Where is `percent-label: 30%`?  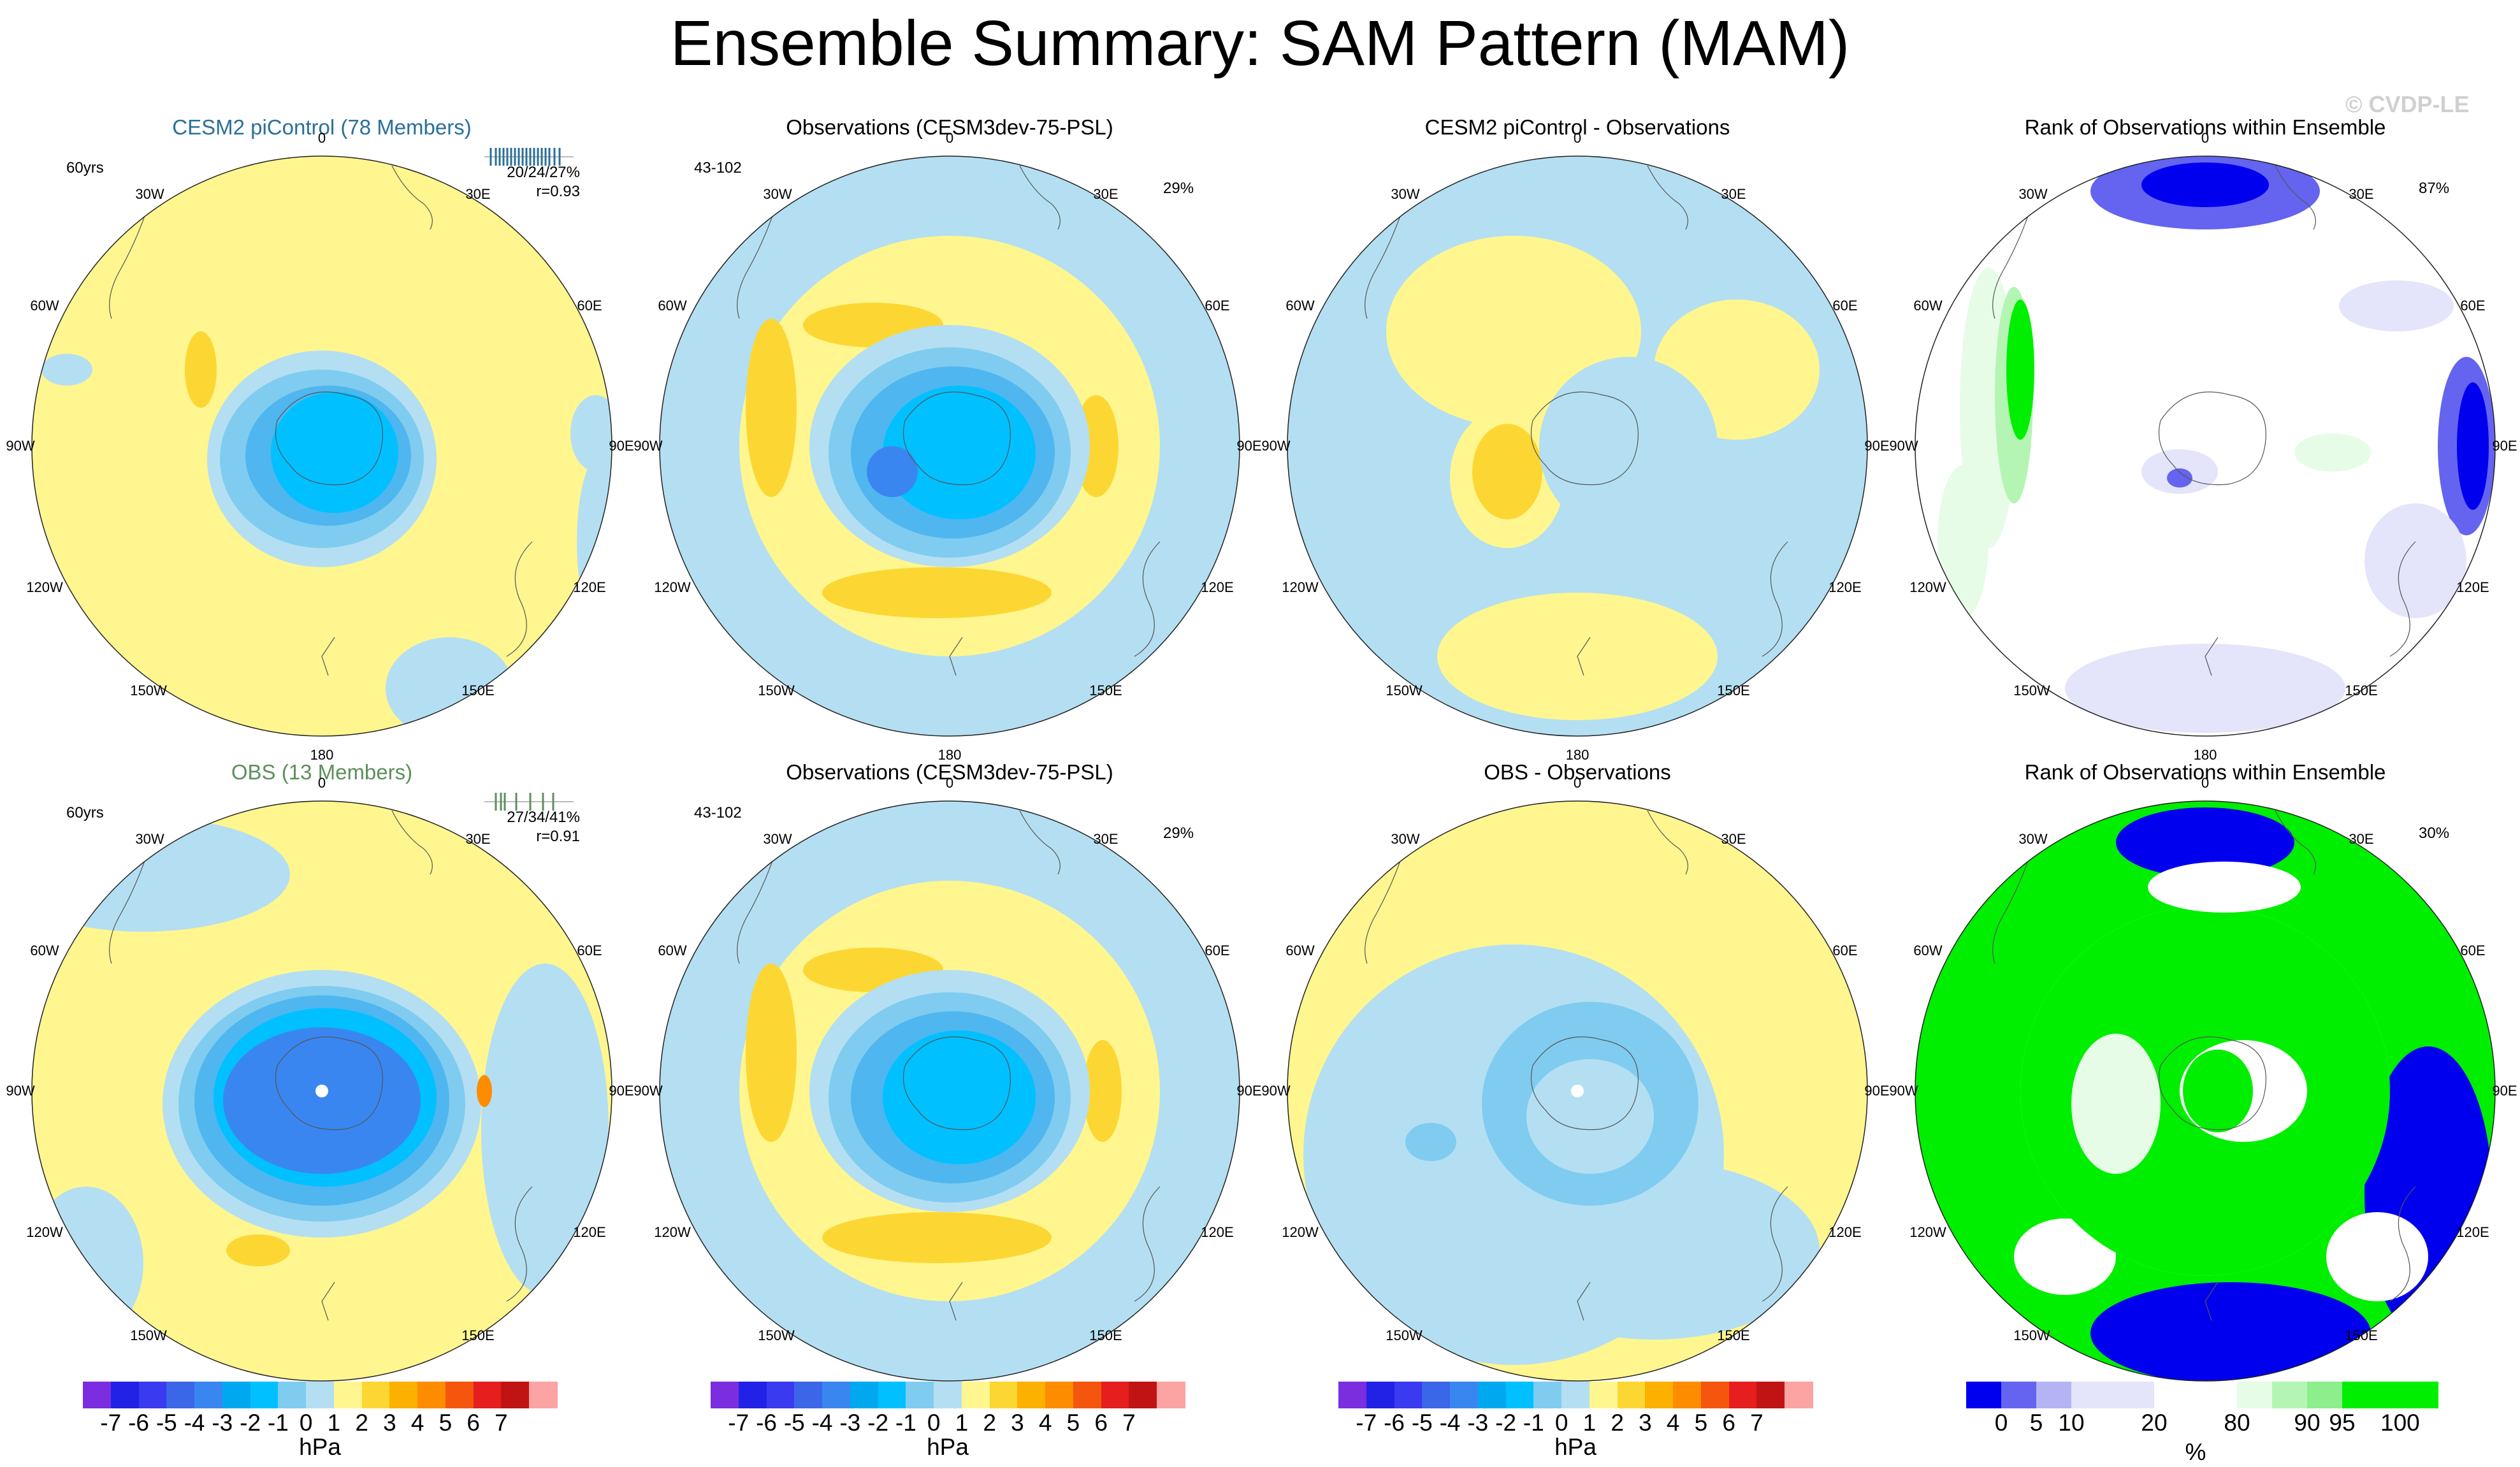
percent-label: 30% is located at coordinates (2434, 834).